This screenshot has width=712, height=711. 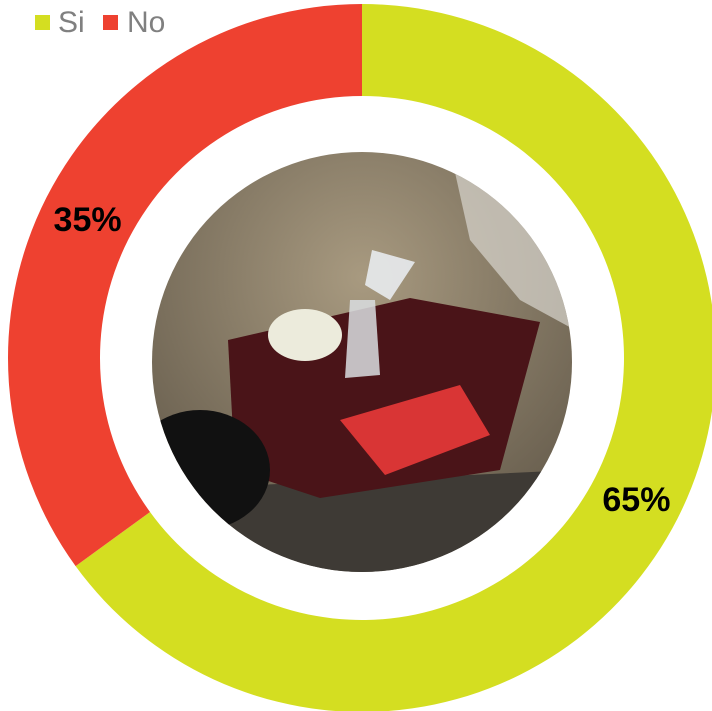 I want to click on value-label: 65%, so click(x=636, y=500).